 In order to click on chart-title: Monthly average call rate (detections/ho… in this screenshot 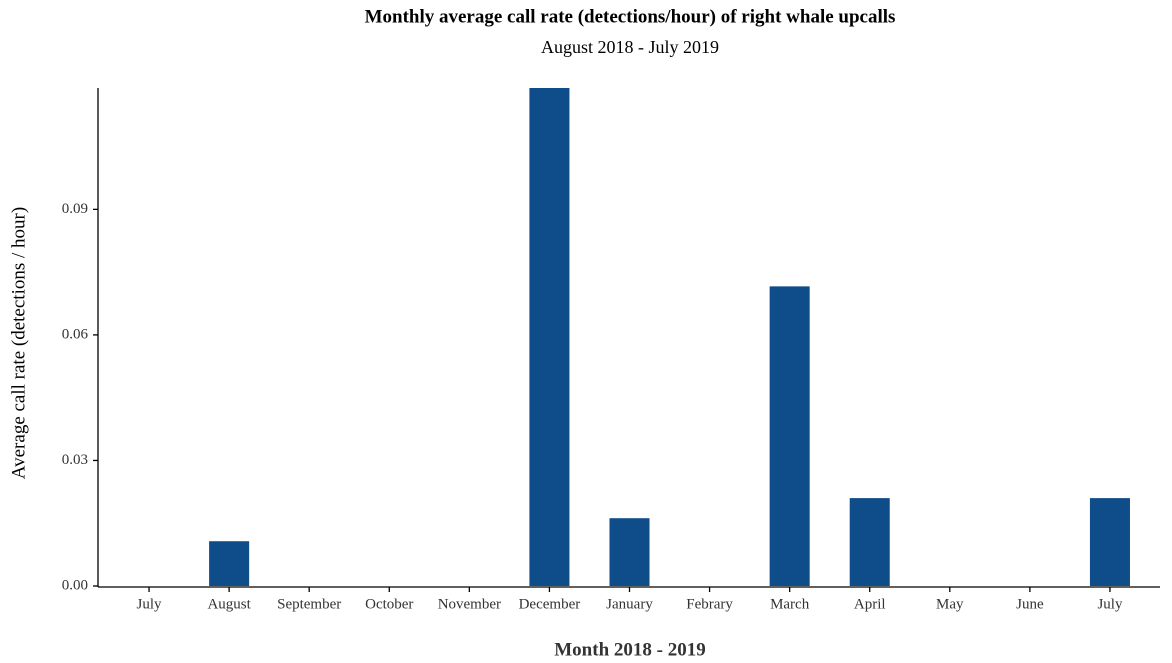, I will do `click(630, 16)`.